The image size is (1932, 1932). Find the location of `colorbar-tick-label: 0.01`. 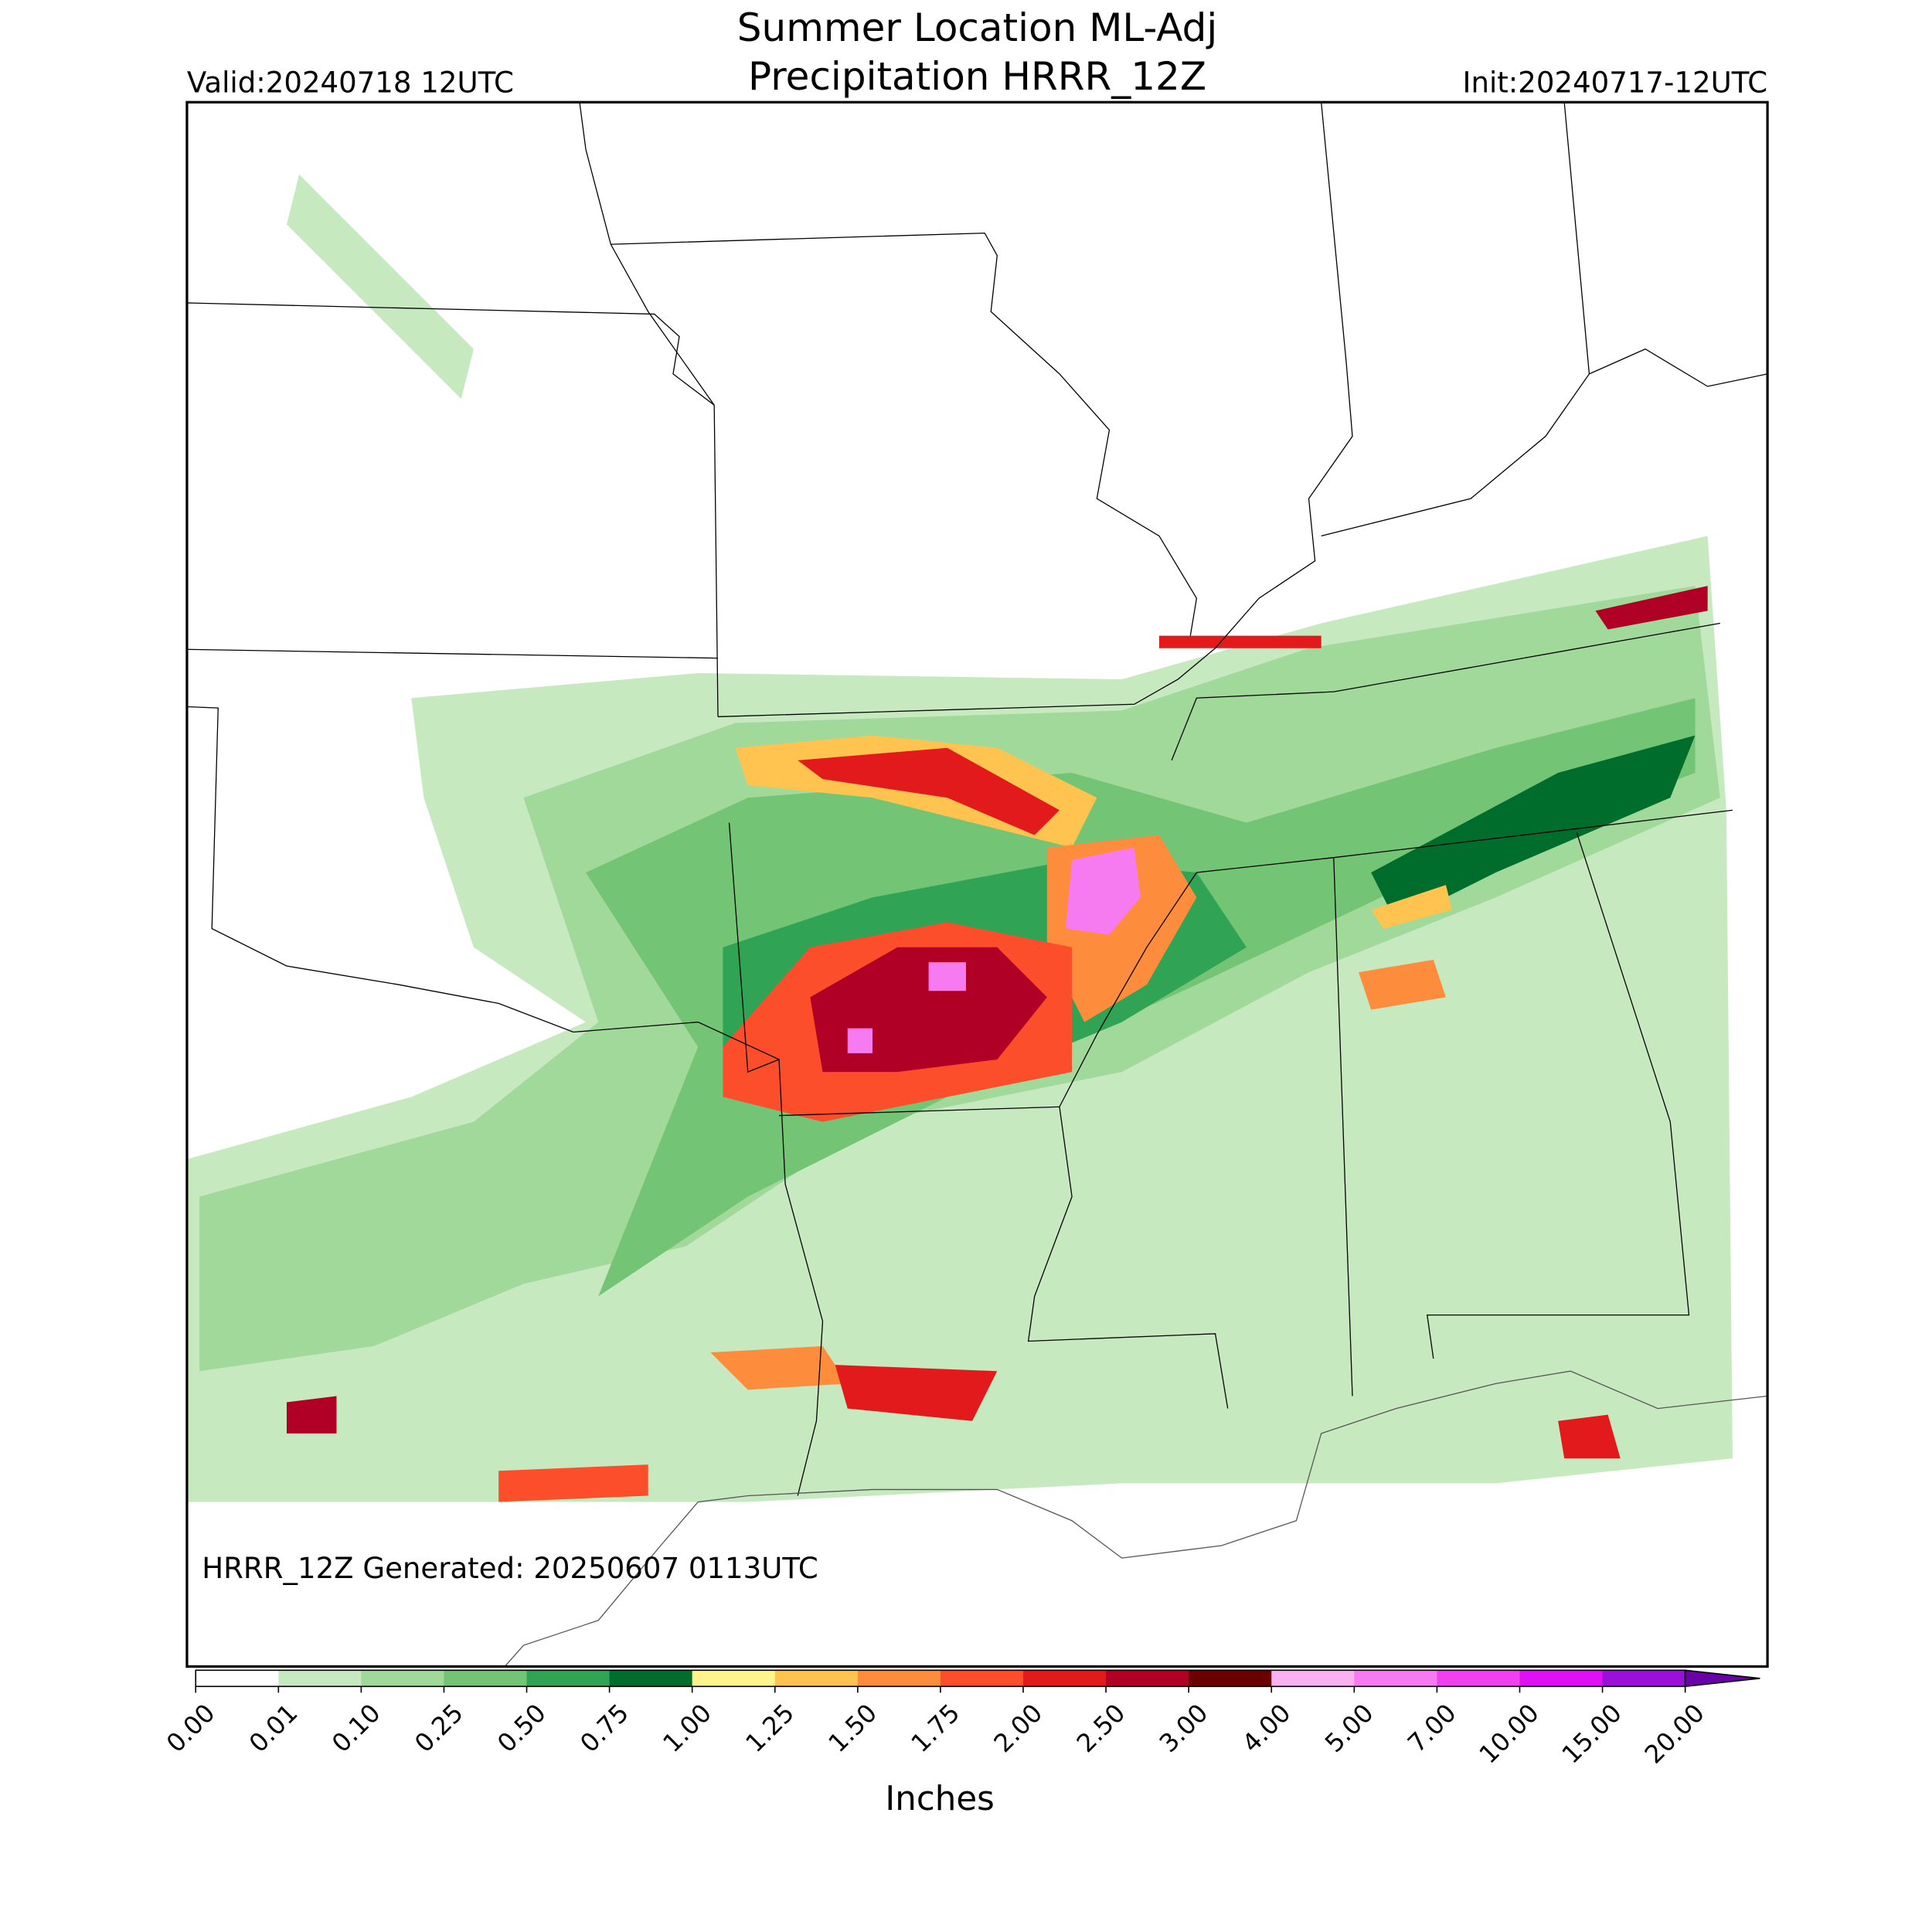

colorbar-tick-label: 0.01 is located at coordinates (273, 1728).